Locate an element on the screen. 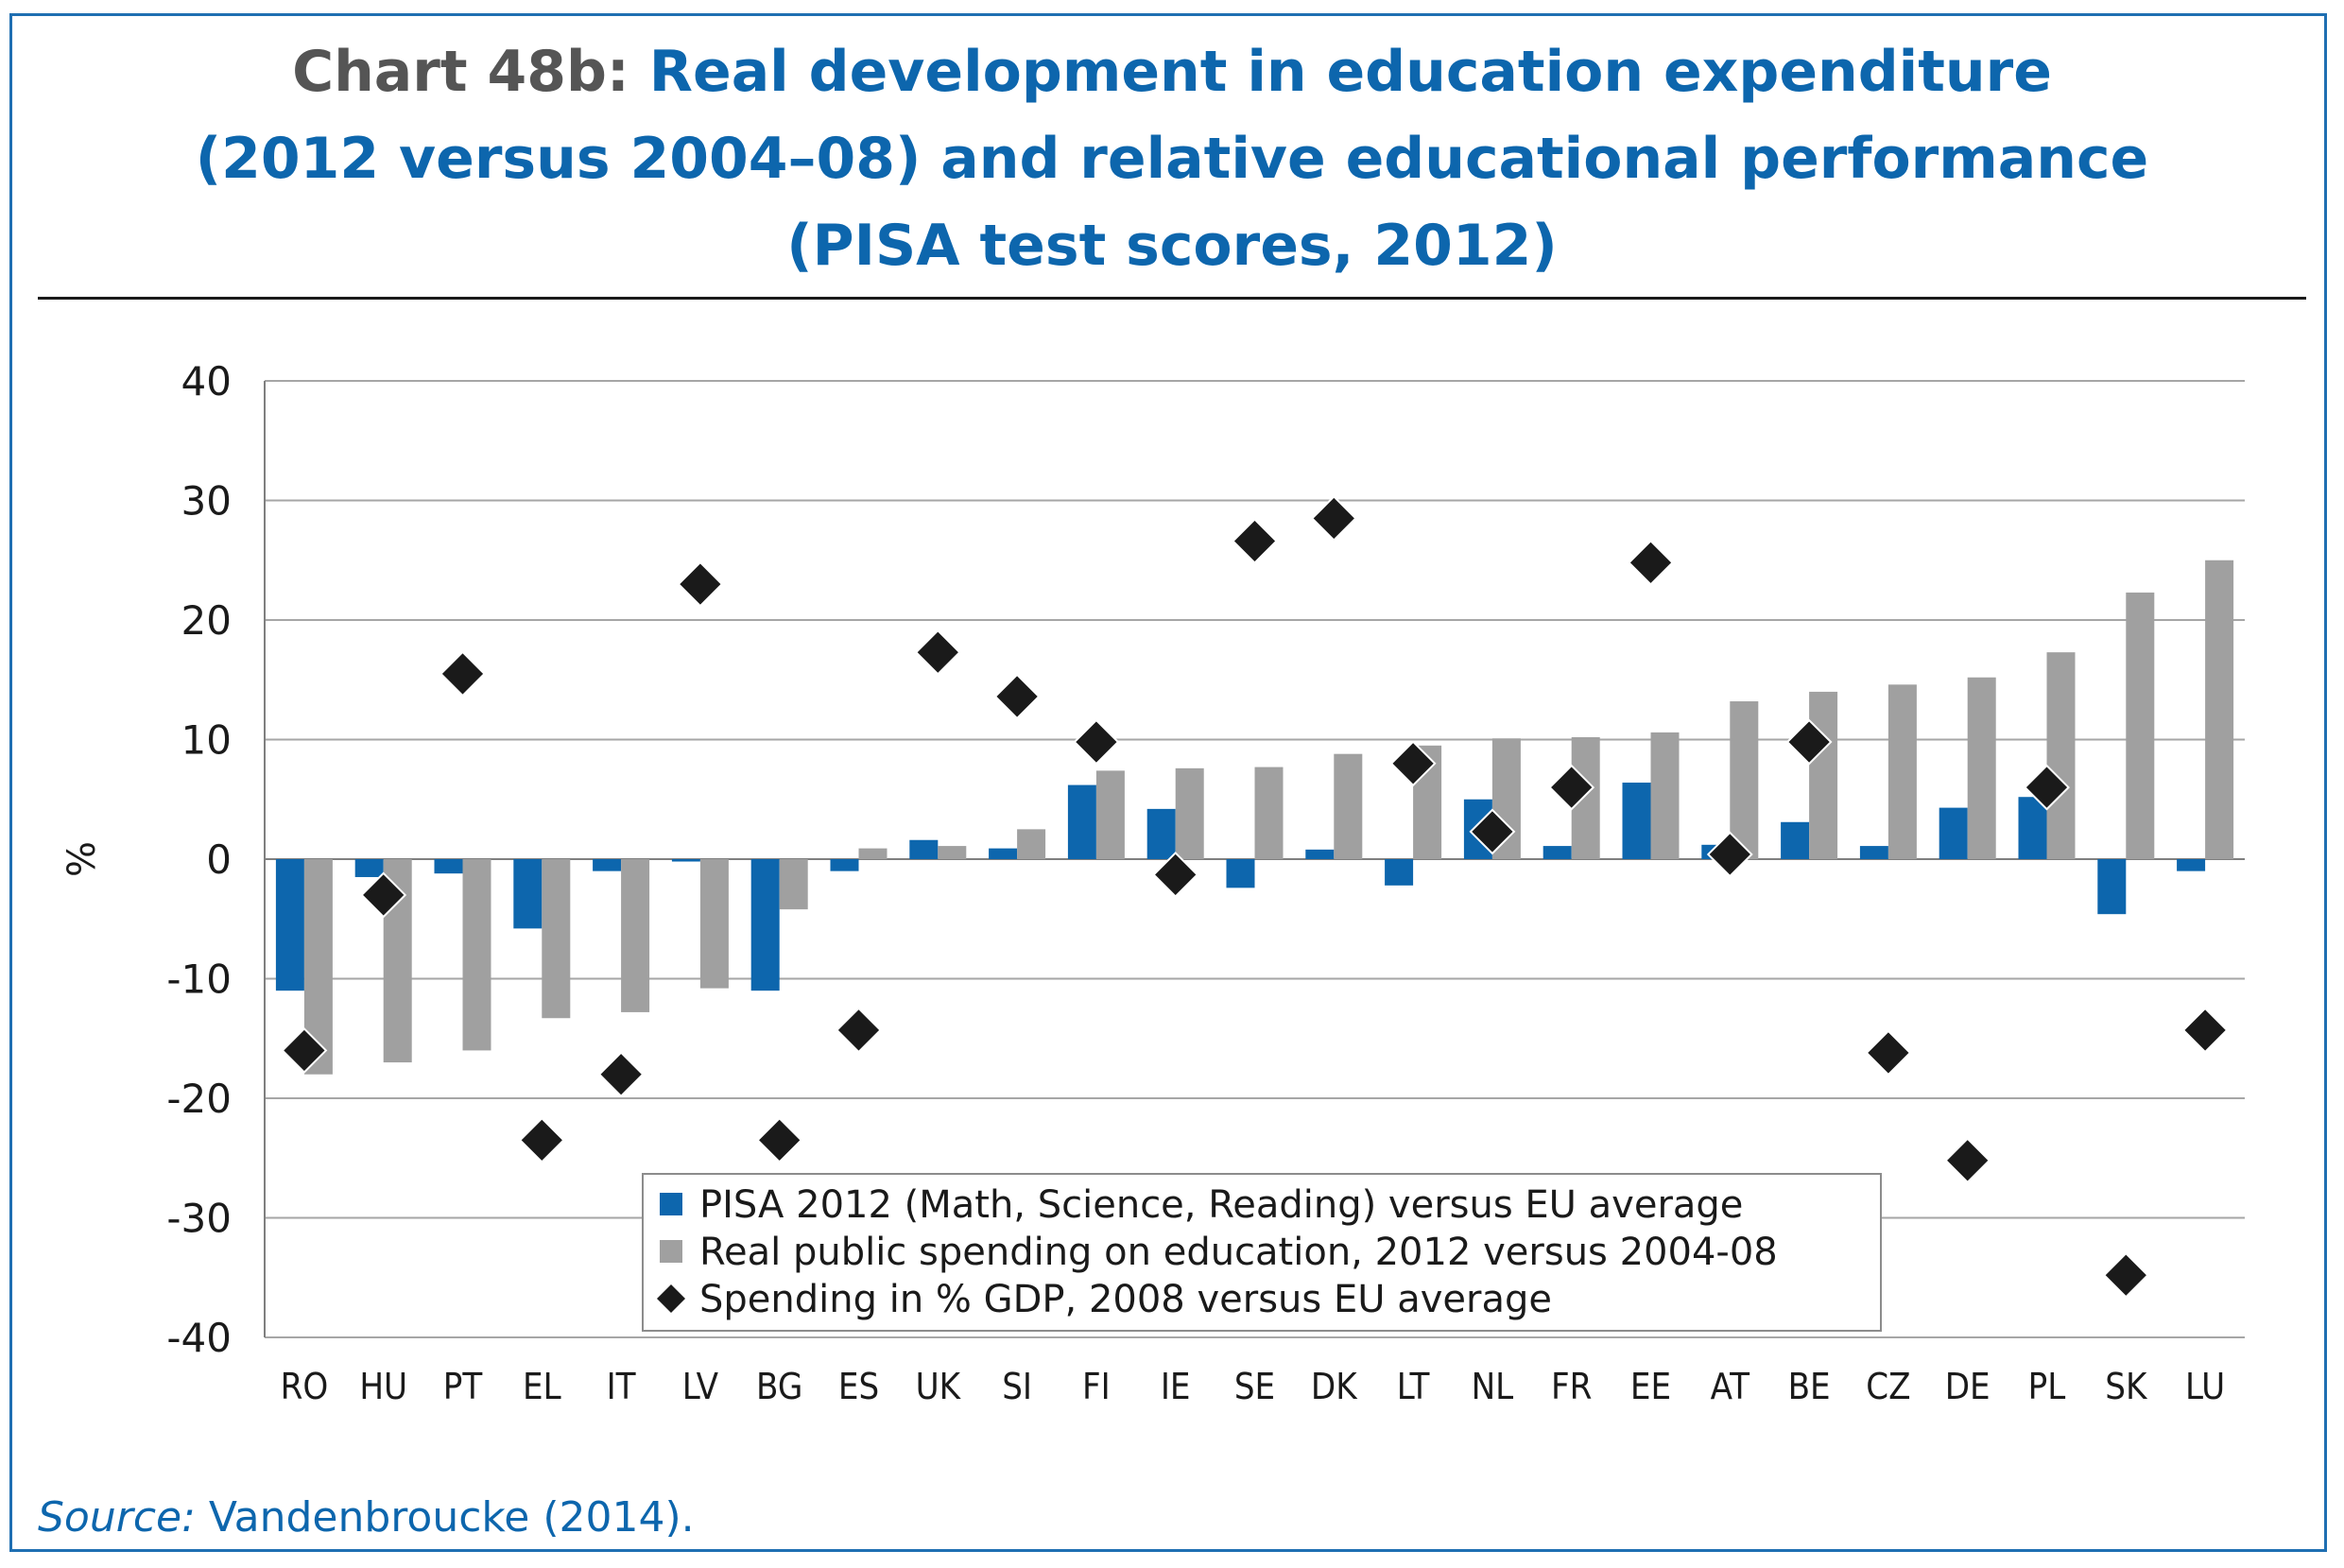  x-tick-label: CZ is located at coordinates (1888, 1386).